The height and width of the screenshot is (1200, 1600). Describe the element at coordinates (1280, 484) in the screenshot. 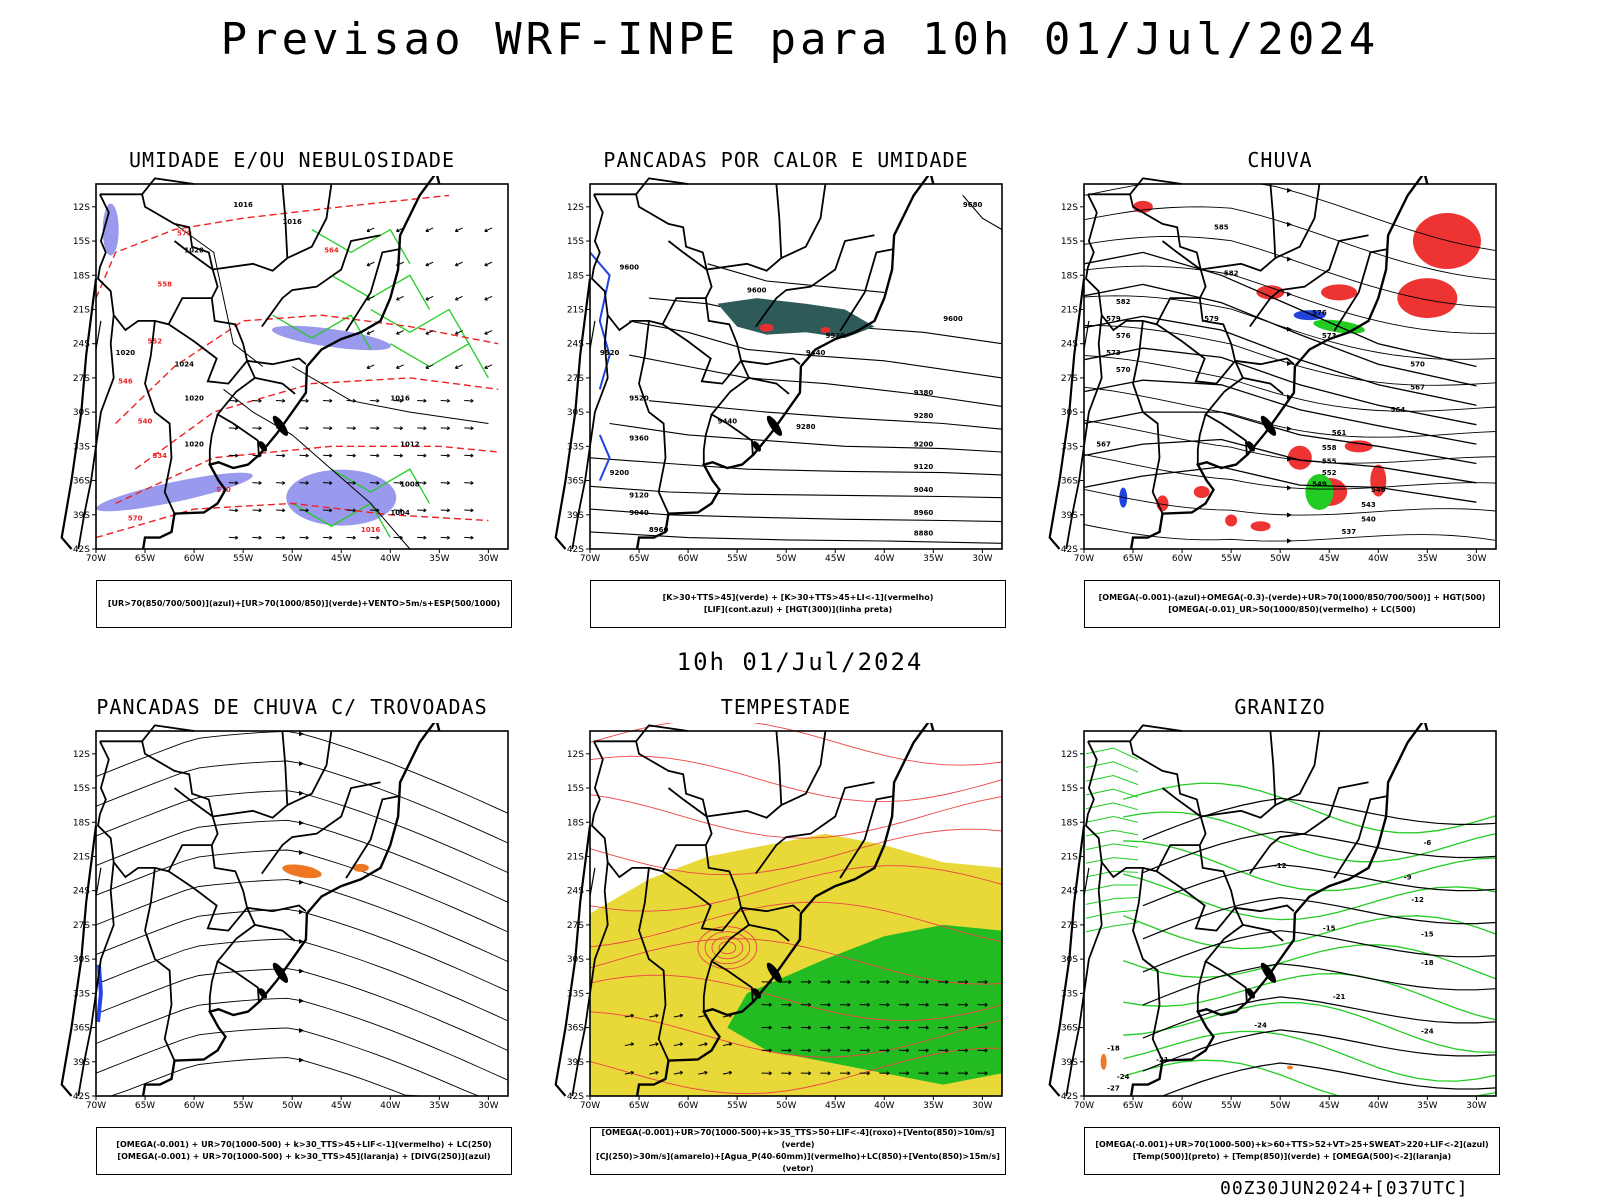

I see `hgt500-contour` at that location.